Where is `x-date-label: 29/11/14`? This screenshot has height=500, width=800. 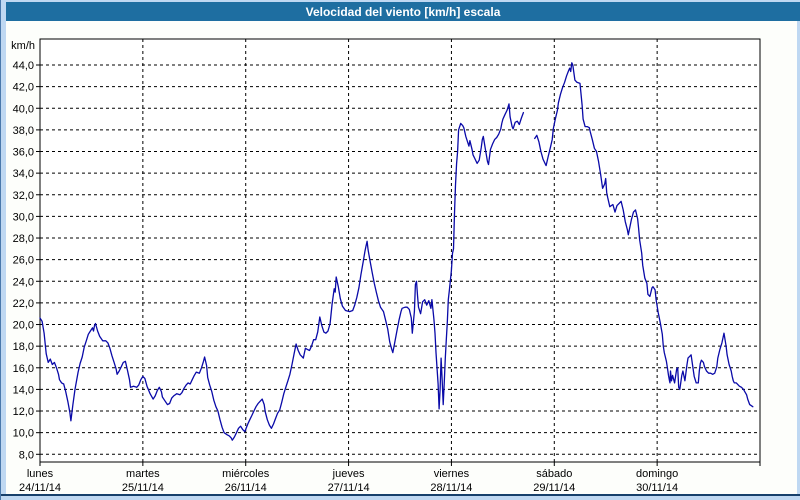
x-date-label: 29/11/14 is located at coordinates (554, 488).